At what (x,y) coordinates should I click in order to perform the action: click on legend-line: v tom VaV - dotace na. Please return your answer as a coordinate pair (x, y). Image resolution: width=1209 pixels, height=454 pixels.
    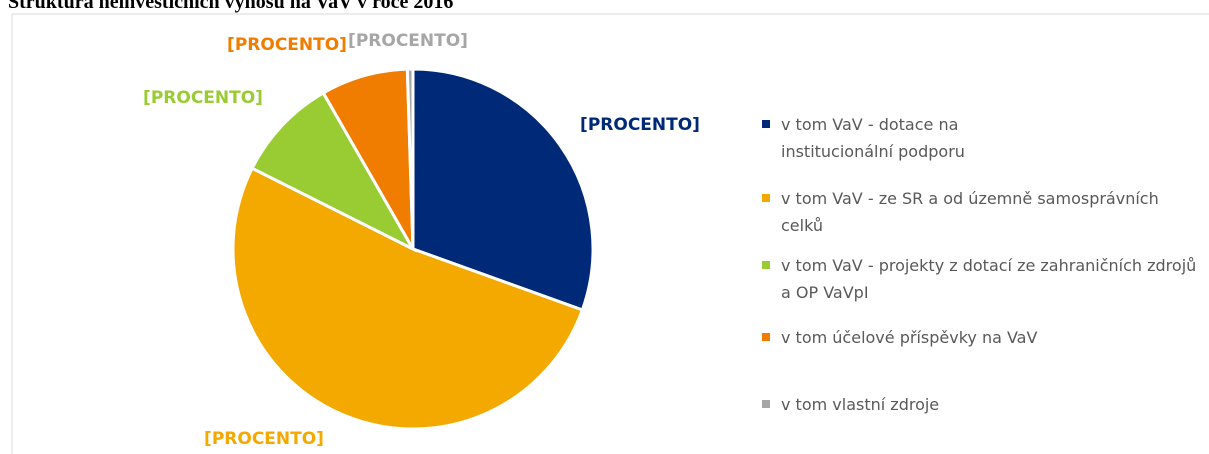
    Looking at the image, I should click on (869, 124).